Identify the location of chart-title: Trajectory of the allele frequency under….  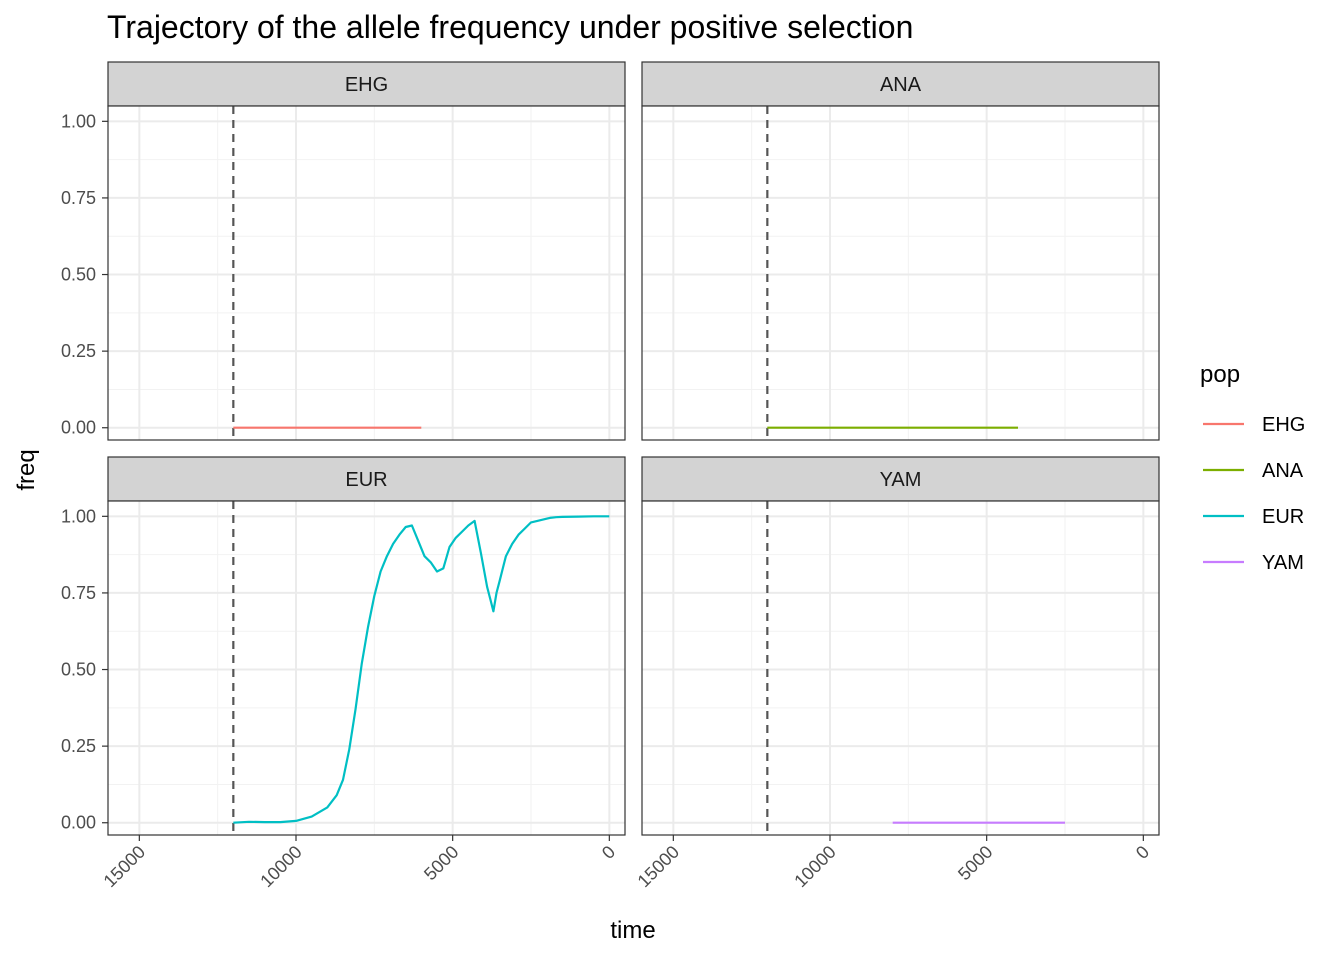
(510, 27).